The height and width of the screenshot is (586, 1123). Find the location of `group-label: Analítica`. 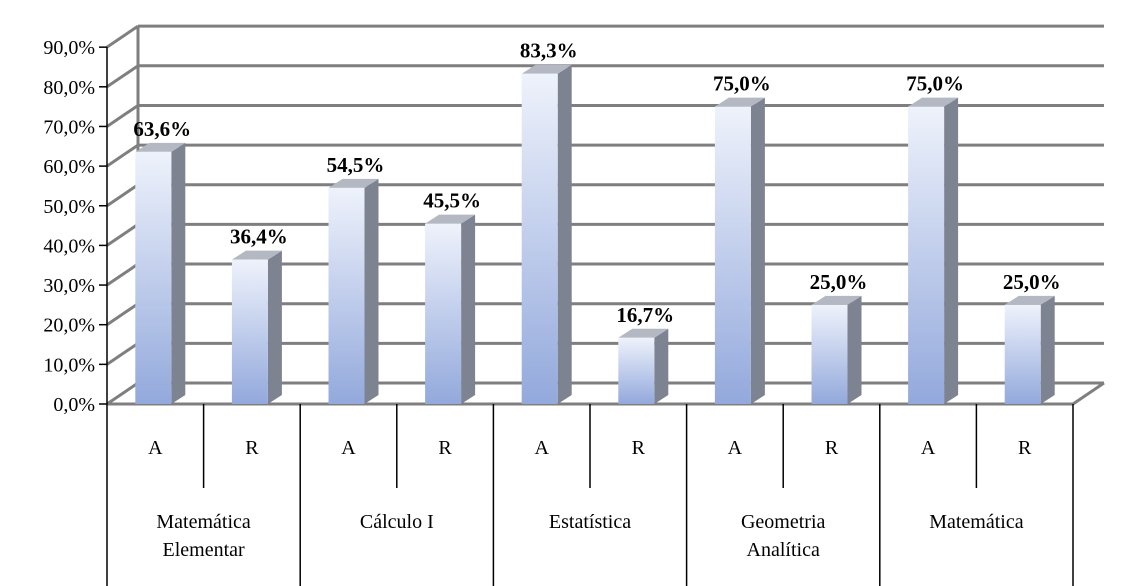

group-label: Analítica is located at coordinates (783, 550).